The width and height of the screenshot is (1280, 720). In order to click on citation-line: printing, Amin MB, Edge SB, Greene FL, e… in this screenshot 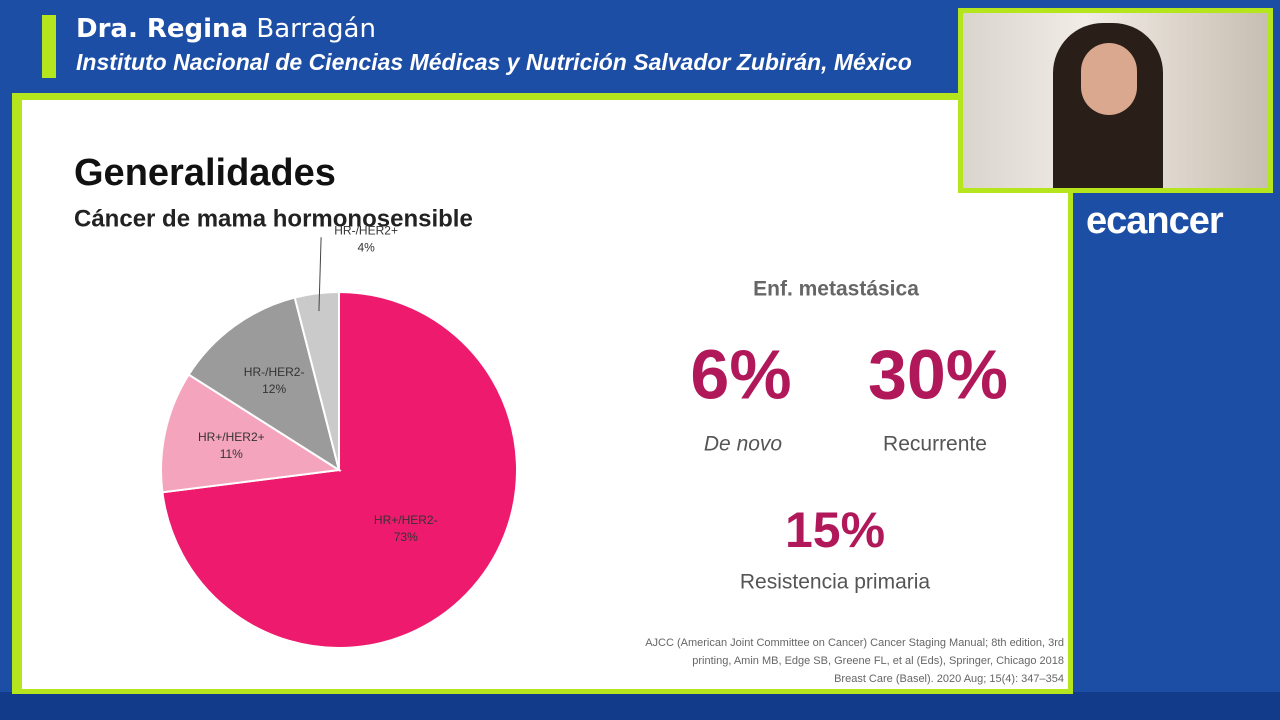, I will do `click(878, 661)`.